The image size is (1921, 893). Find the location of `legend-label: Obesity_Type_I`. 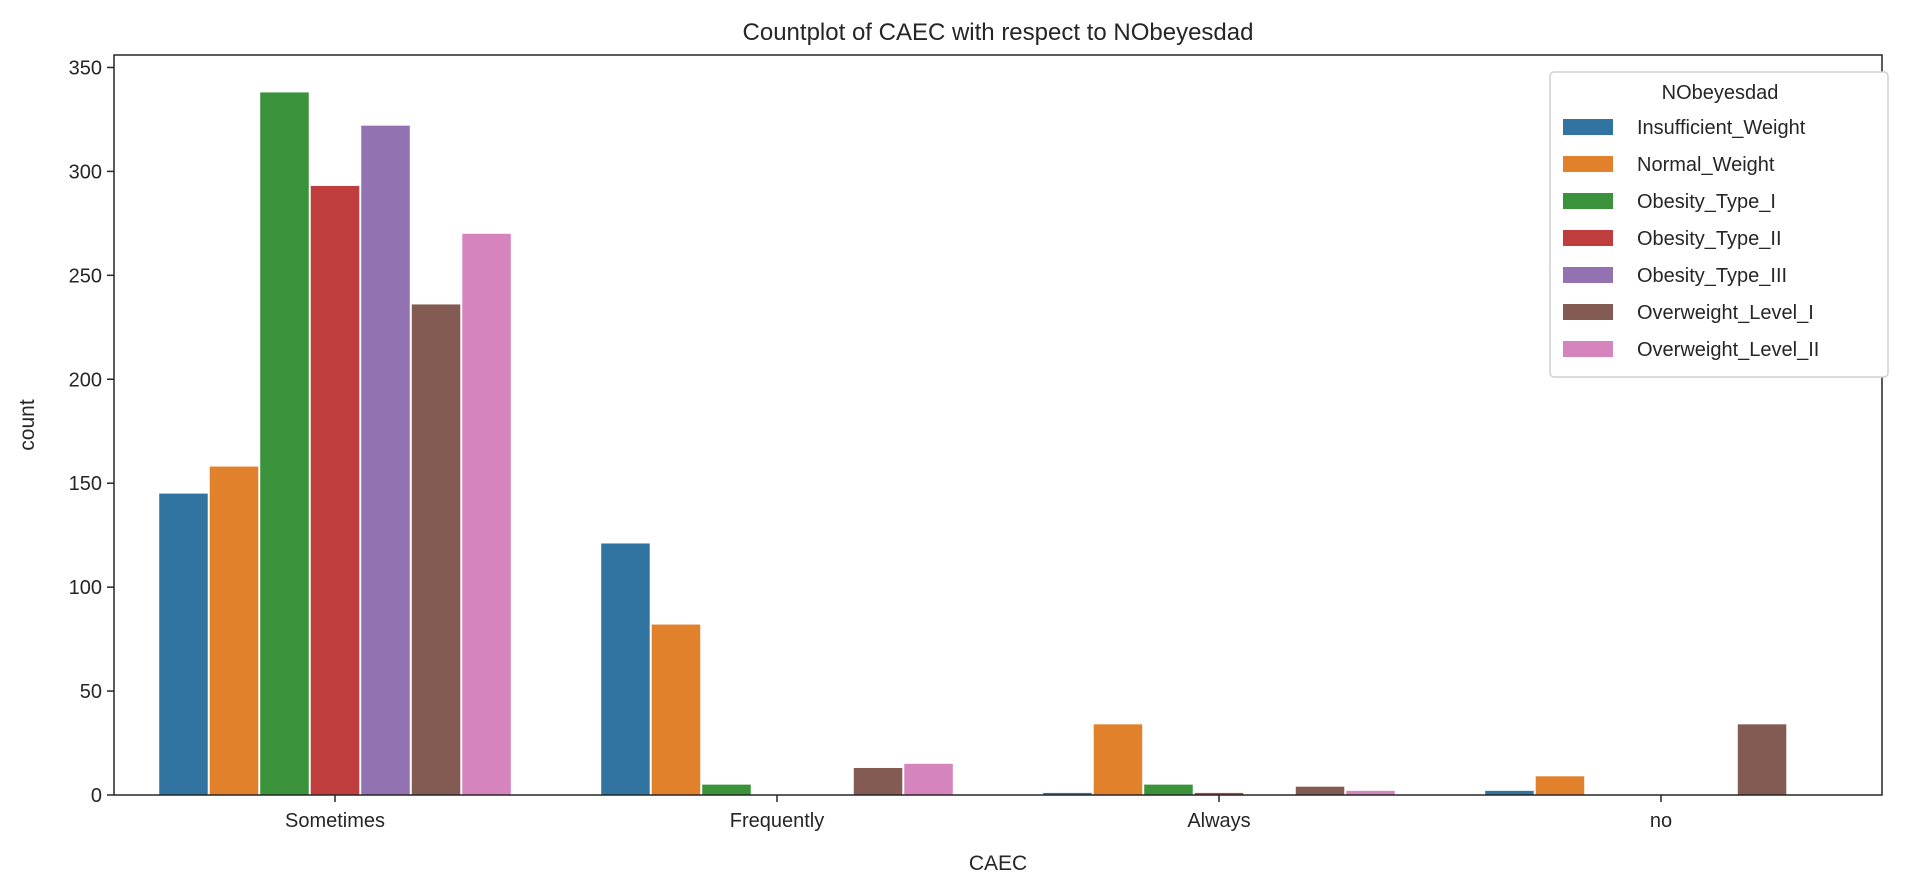

legend-label: Obesity_Type_I is located at coordinates (1706, 202).